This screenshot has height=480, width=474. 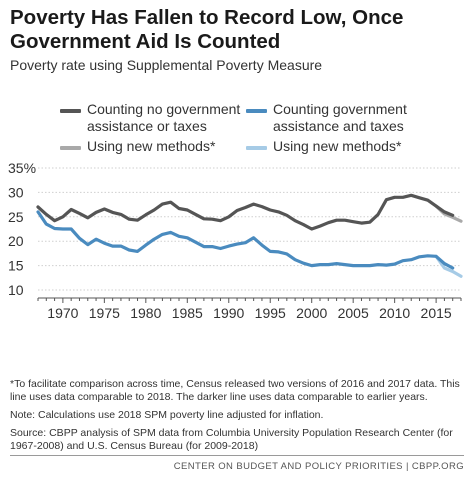 I want to click on x-tick-label: 1995, so click(x=270, y=313).